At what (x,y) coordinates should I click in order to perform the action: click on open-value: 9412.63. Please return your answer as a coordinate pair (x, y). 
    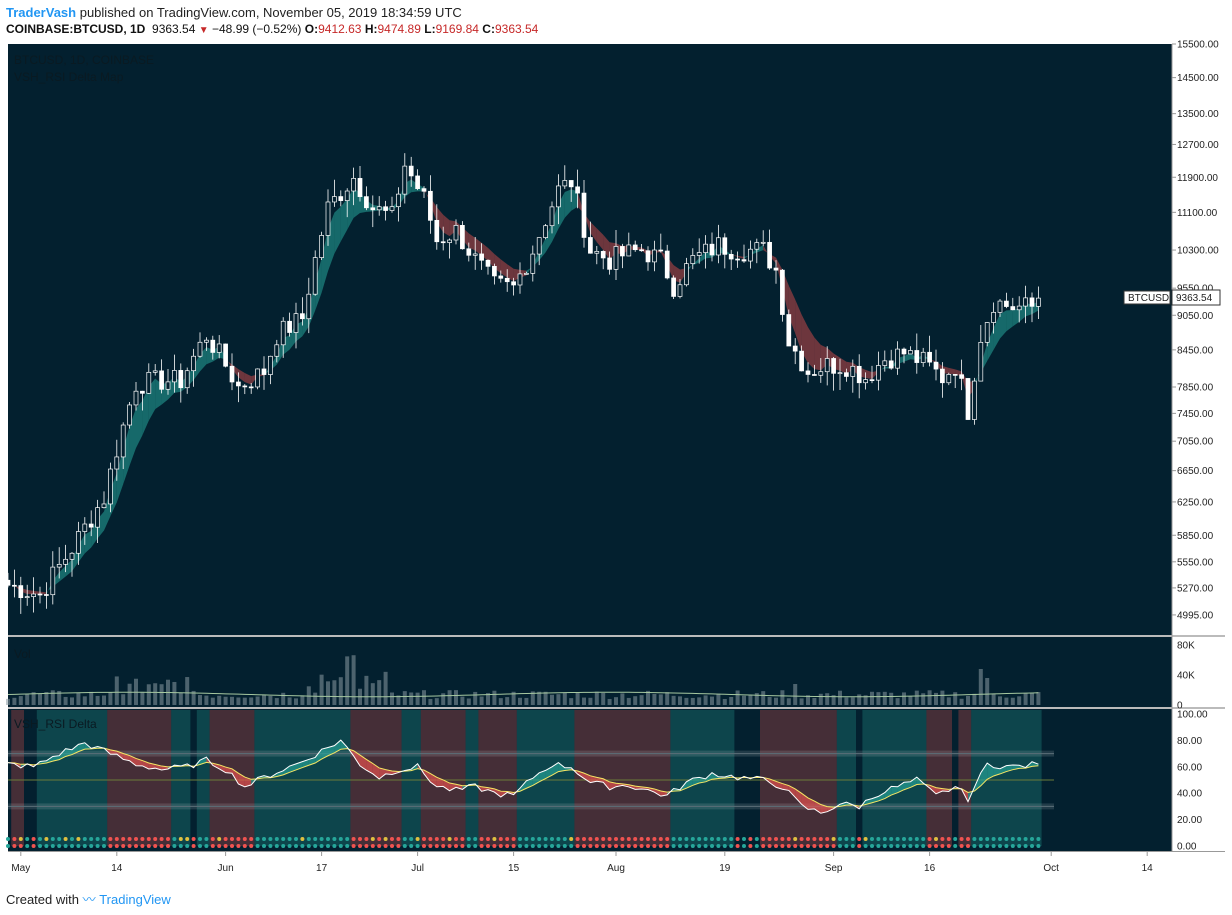
    Looking at the image, I should click on (340, 29).